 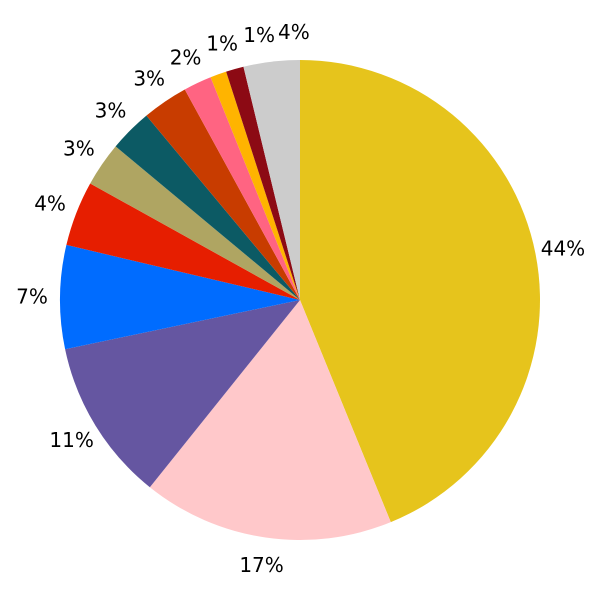 I want to click on slice-label: 17%, so click(x=261, y=565).